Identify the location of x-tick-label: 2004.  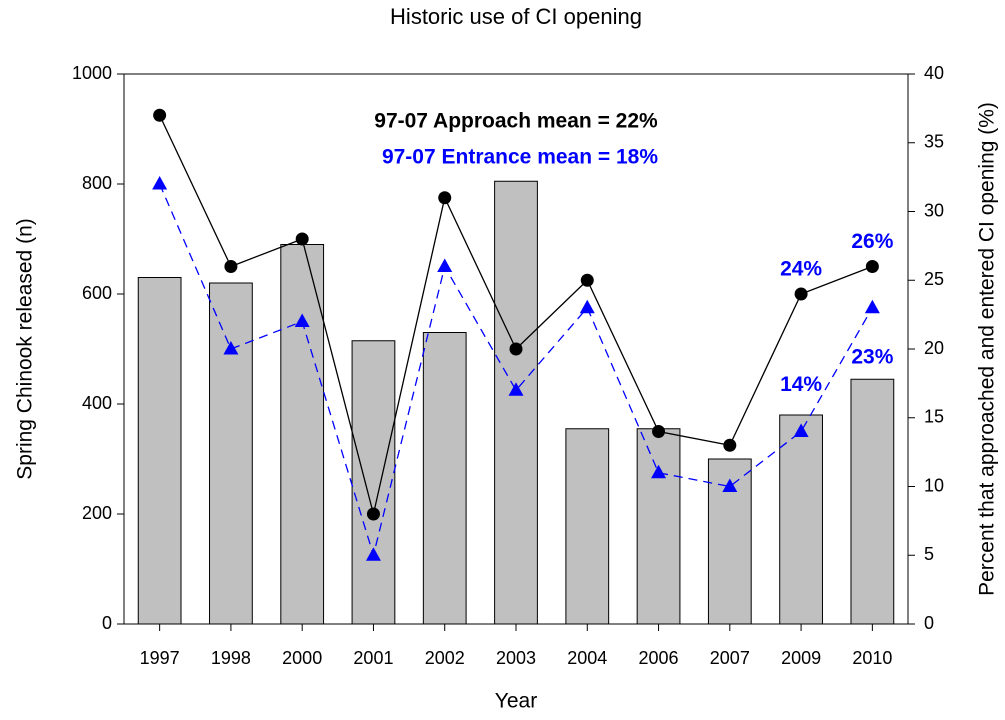
(587, 658).